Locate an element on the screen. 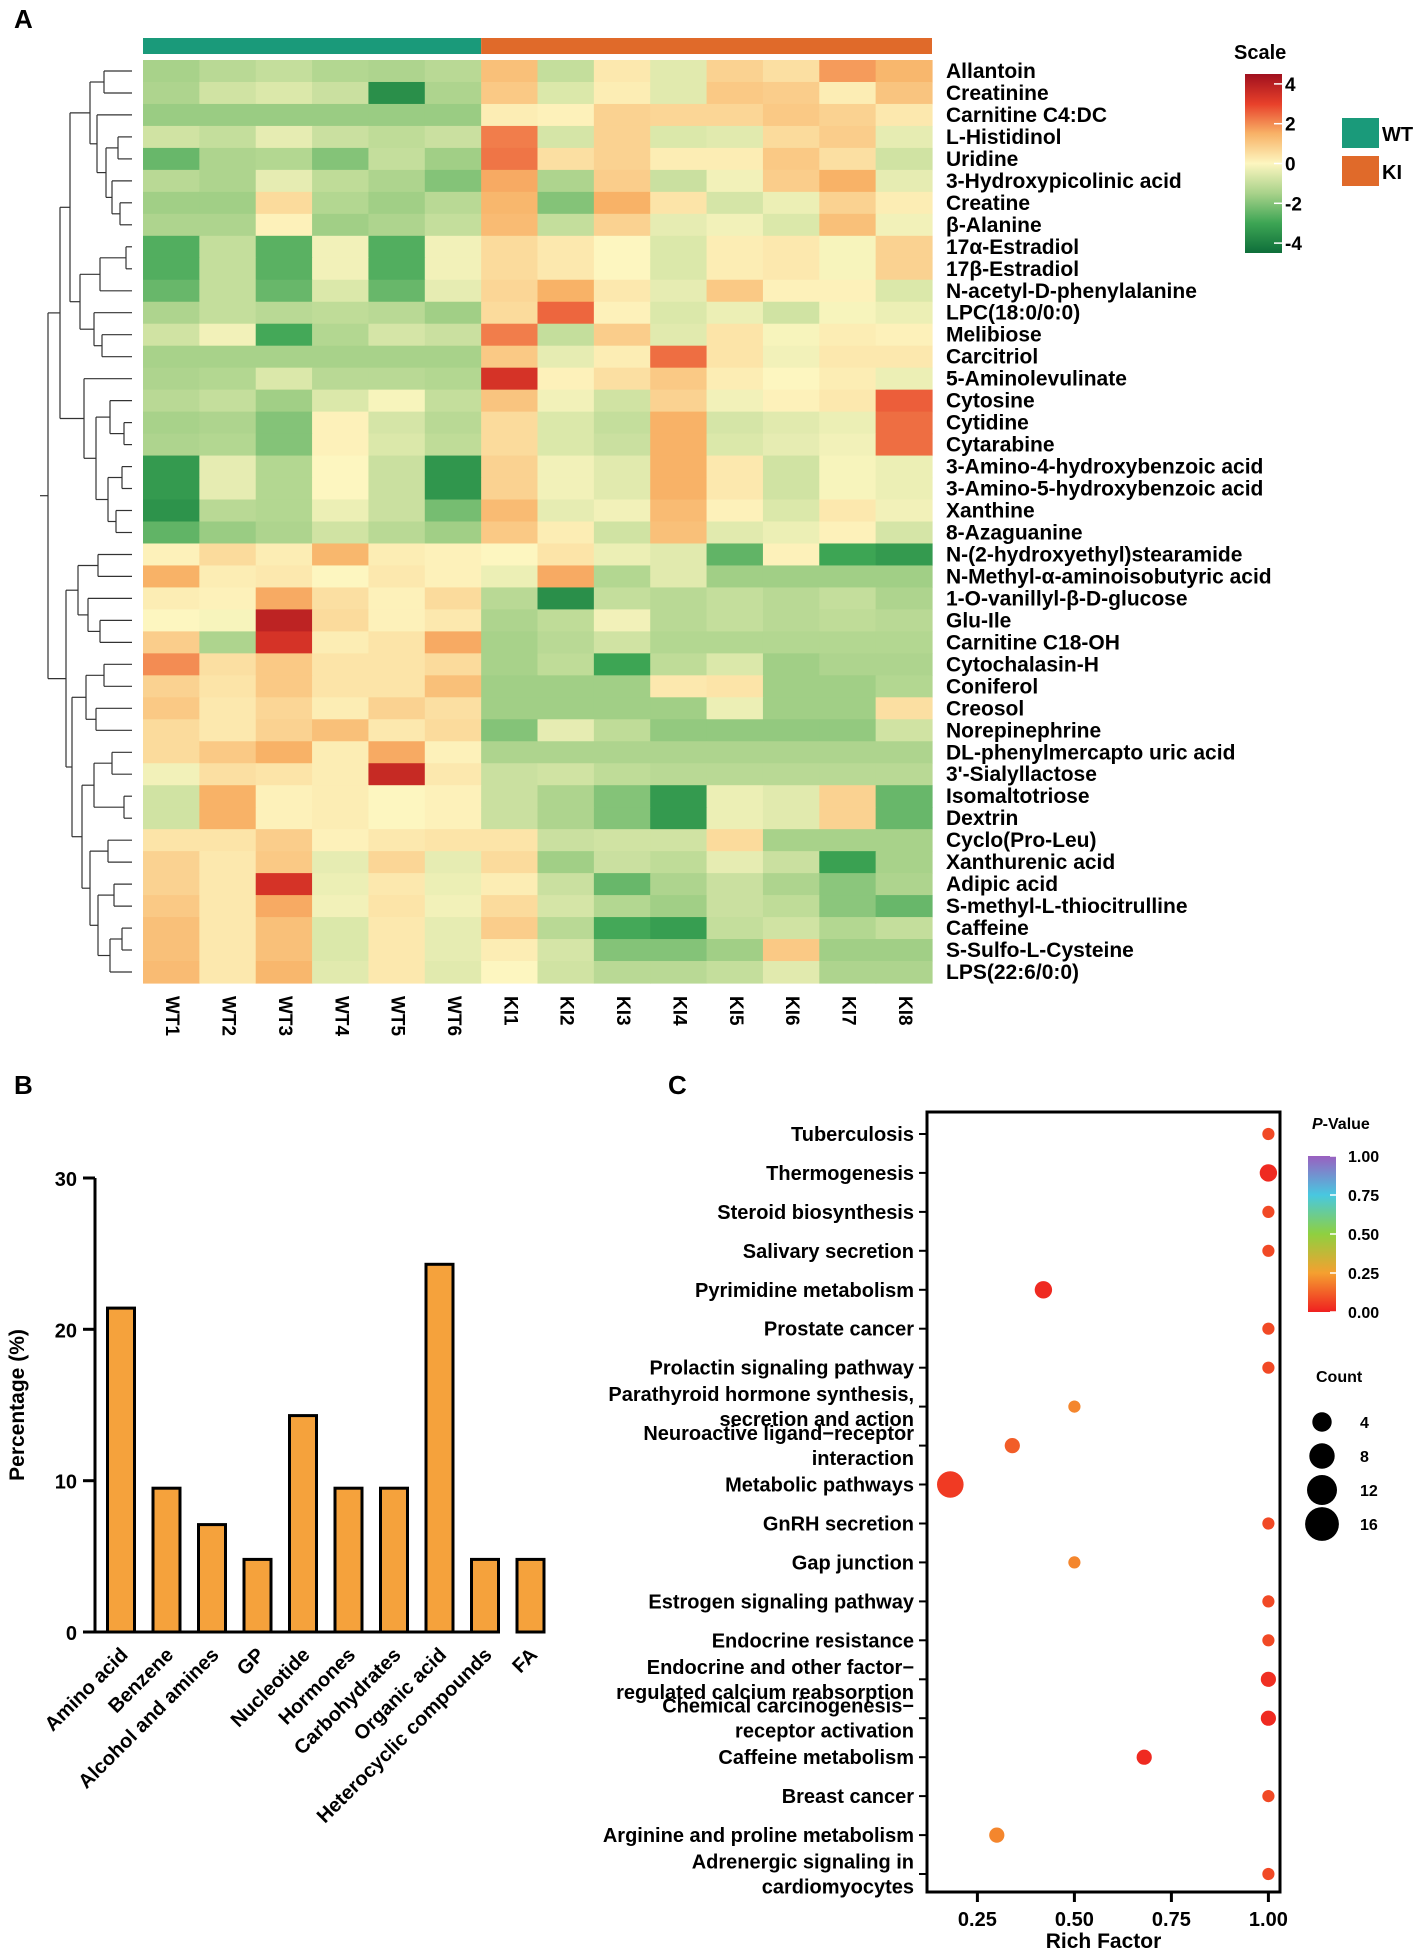 This screenshot has height=1950, width=1417. row-label: 3-Amino-4-hydroxybenzoic acid is located at coordinates (1104, 467).